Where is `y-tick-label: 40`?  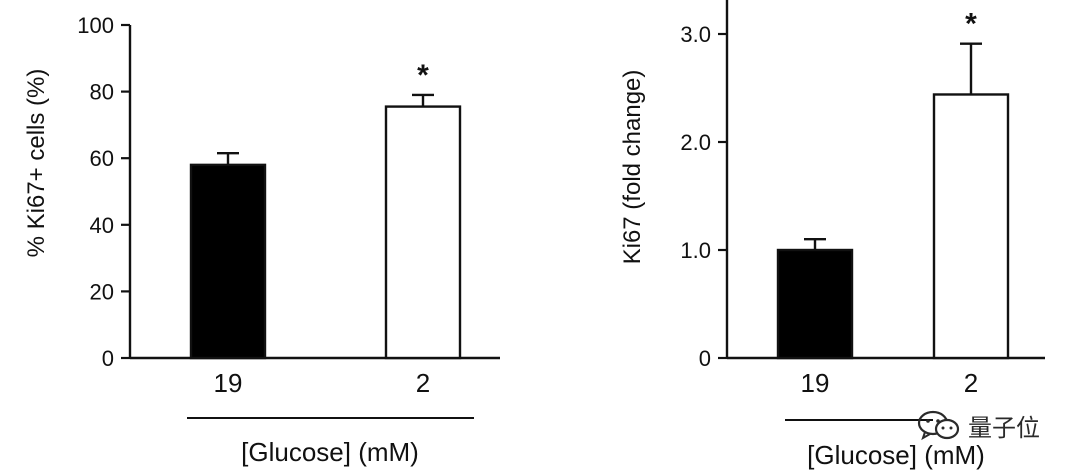 y-tick-label: 40 is located at coordinates (102, 225).